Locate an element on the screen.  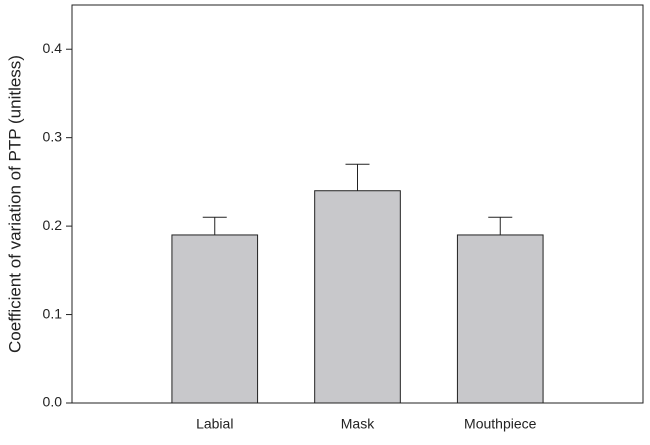
y-tick-label: 0.2 is located at coordinates (53, 225).